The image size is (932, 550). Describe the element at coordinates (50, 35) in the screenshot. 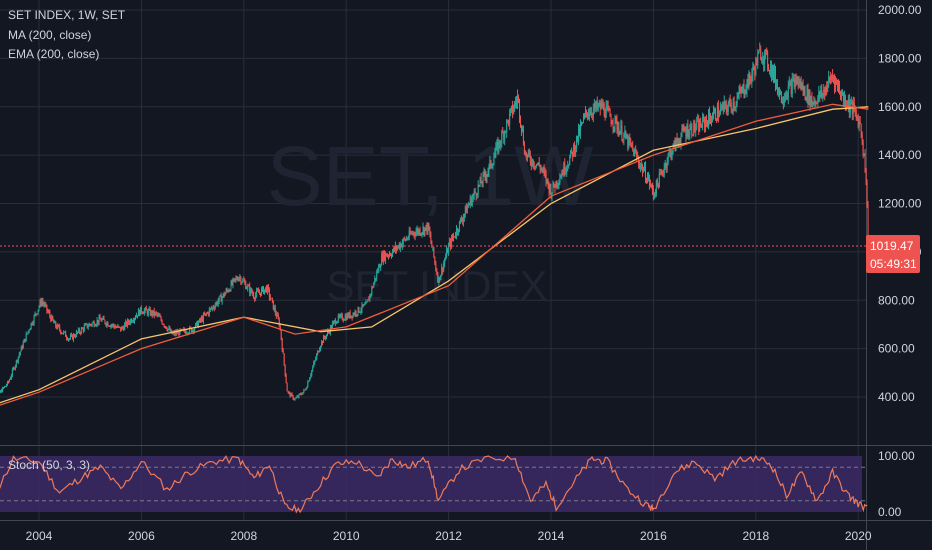

I see `legend-ma: MA (200, close)` at that location.